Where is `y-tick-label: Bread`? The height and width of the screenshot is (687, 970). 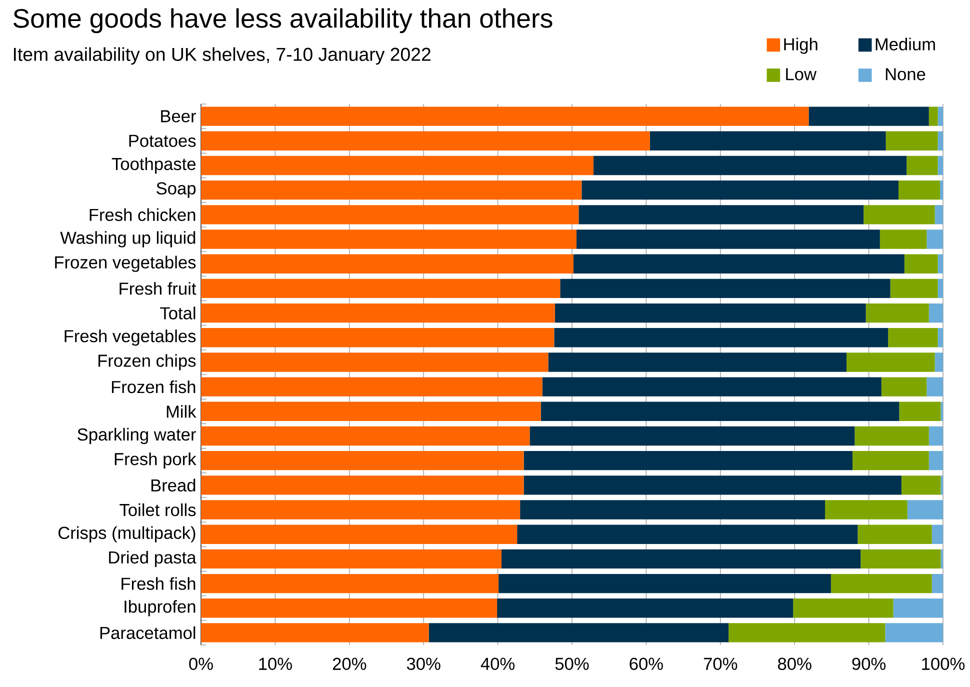 y-tick-label: Bread is located at coordinates (173, 485).